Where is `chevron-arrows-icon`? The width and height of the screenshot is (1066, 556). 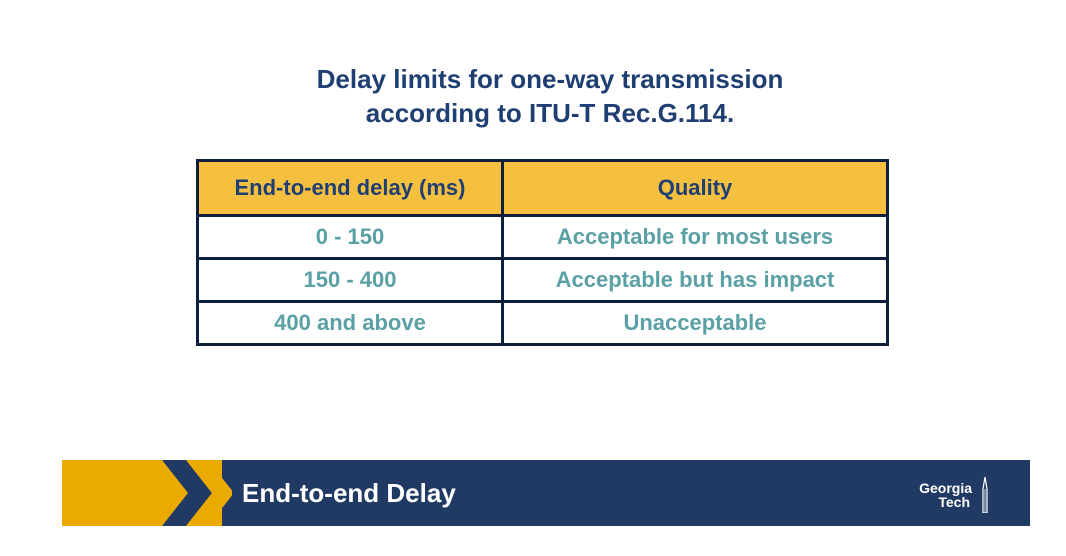 chevron-arrows-icon is located at coordinates (197, 493).